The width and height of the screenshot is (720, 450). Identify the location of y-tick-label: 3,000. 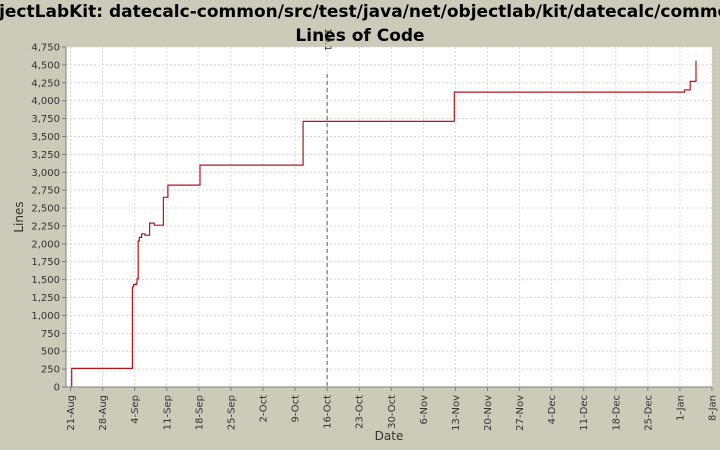
(45, 173).